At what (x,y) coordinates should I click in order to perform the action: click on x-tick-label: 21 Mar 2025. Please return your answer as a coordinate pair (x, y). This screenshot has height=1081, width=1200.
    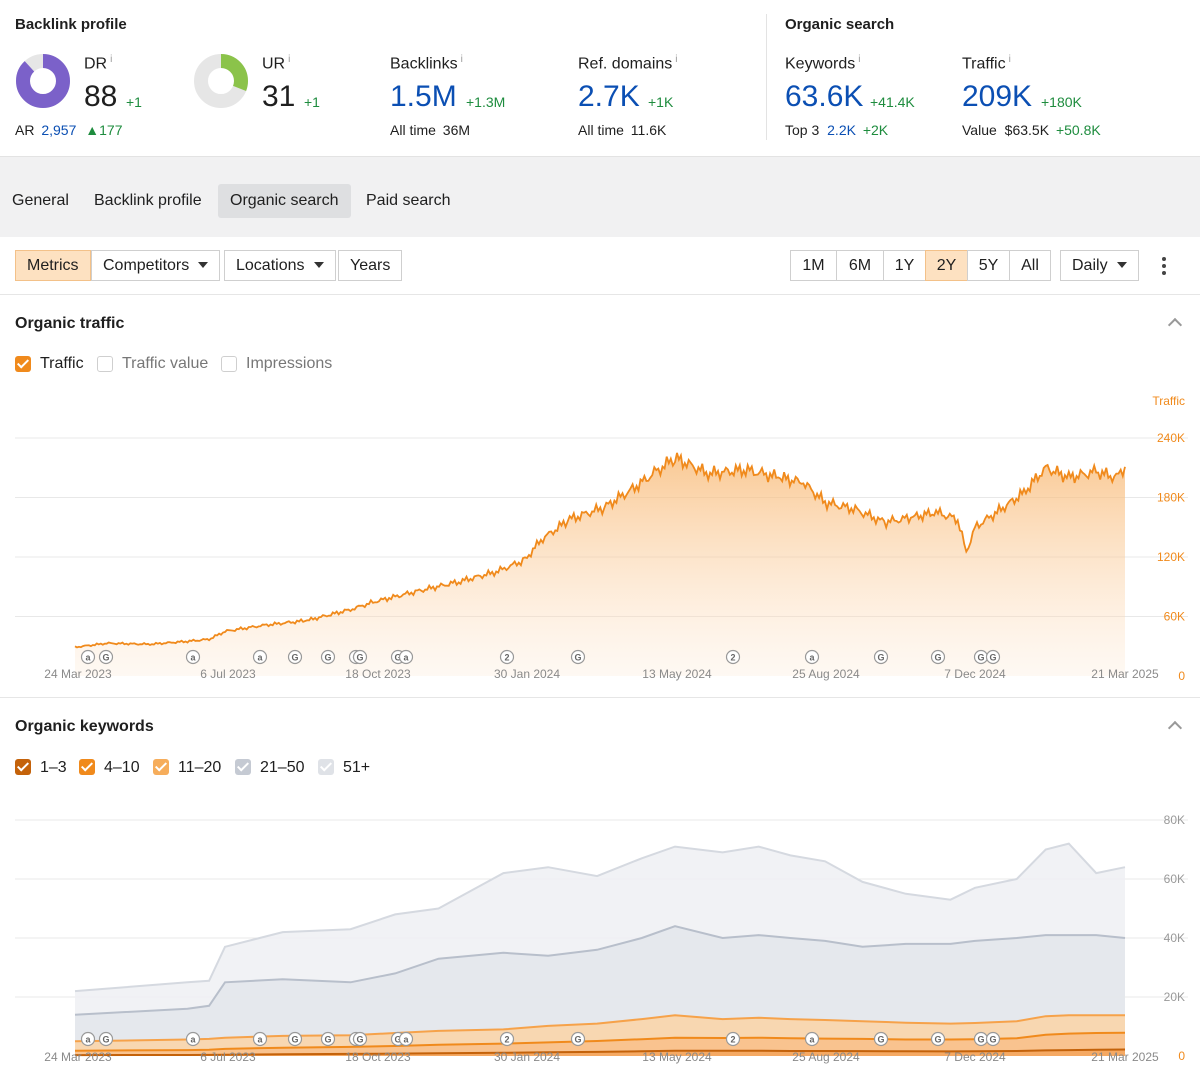
    Looking at the image, I should click on (1125, 1057).